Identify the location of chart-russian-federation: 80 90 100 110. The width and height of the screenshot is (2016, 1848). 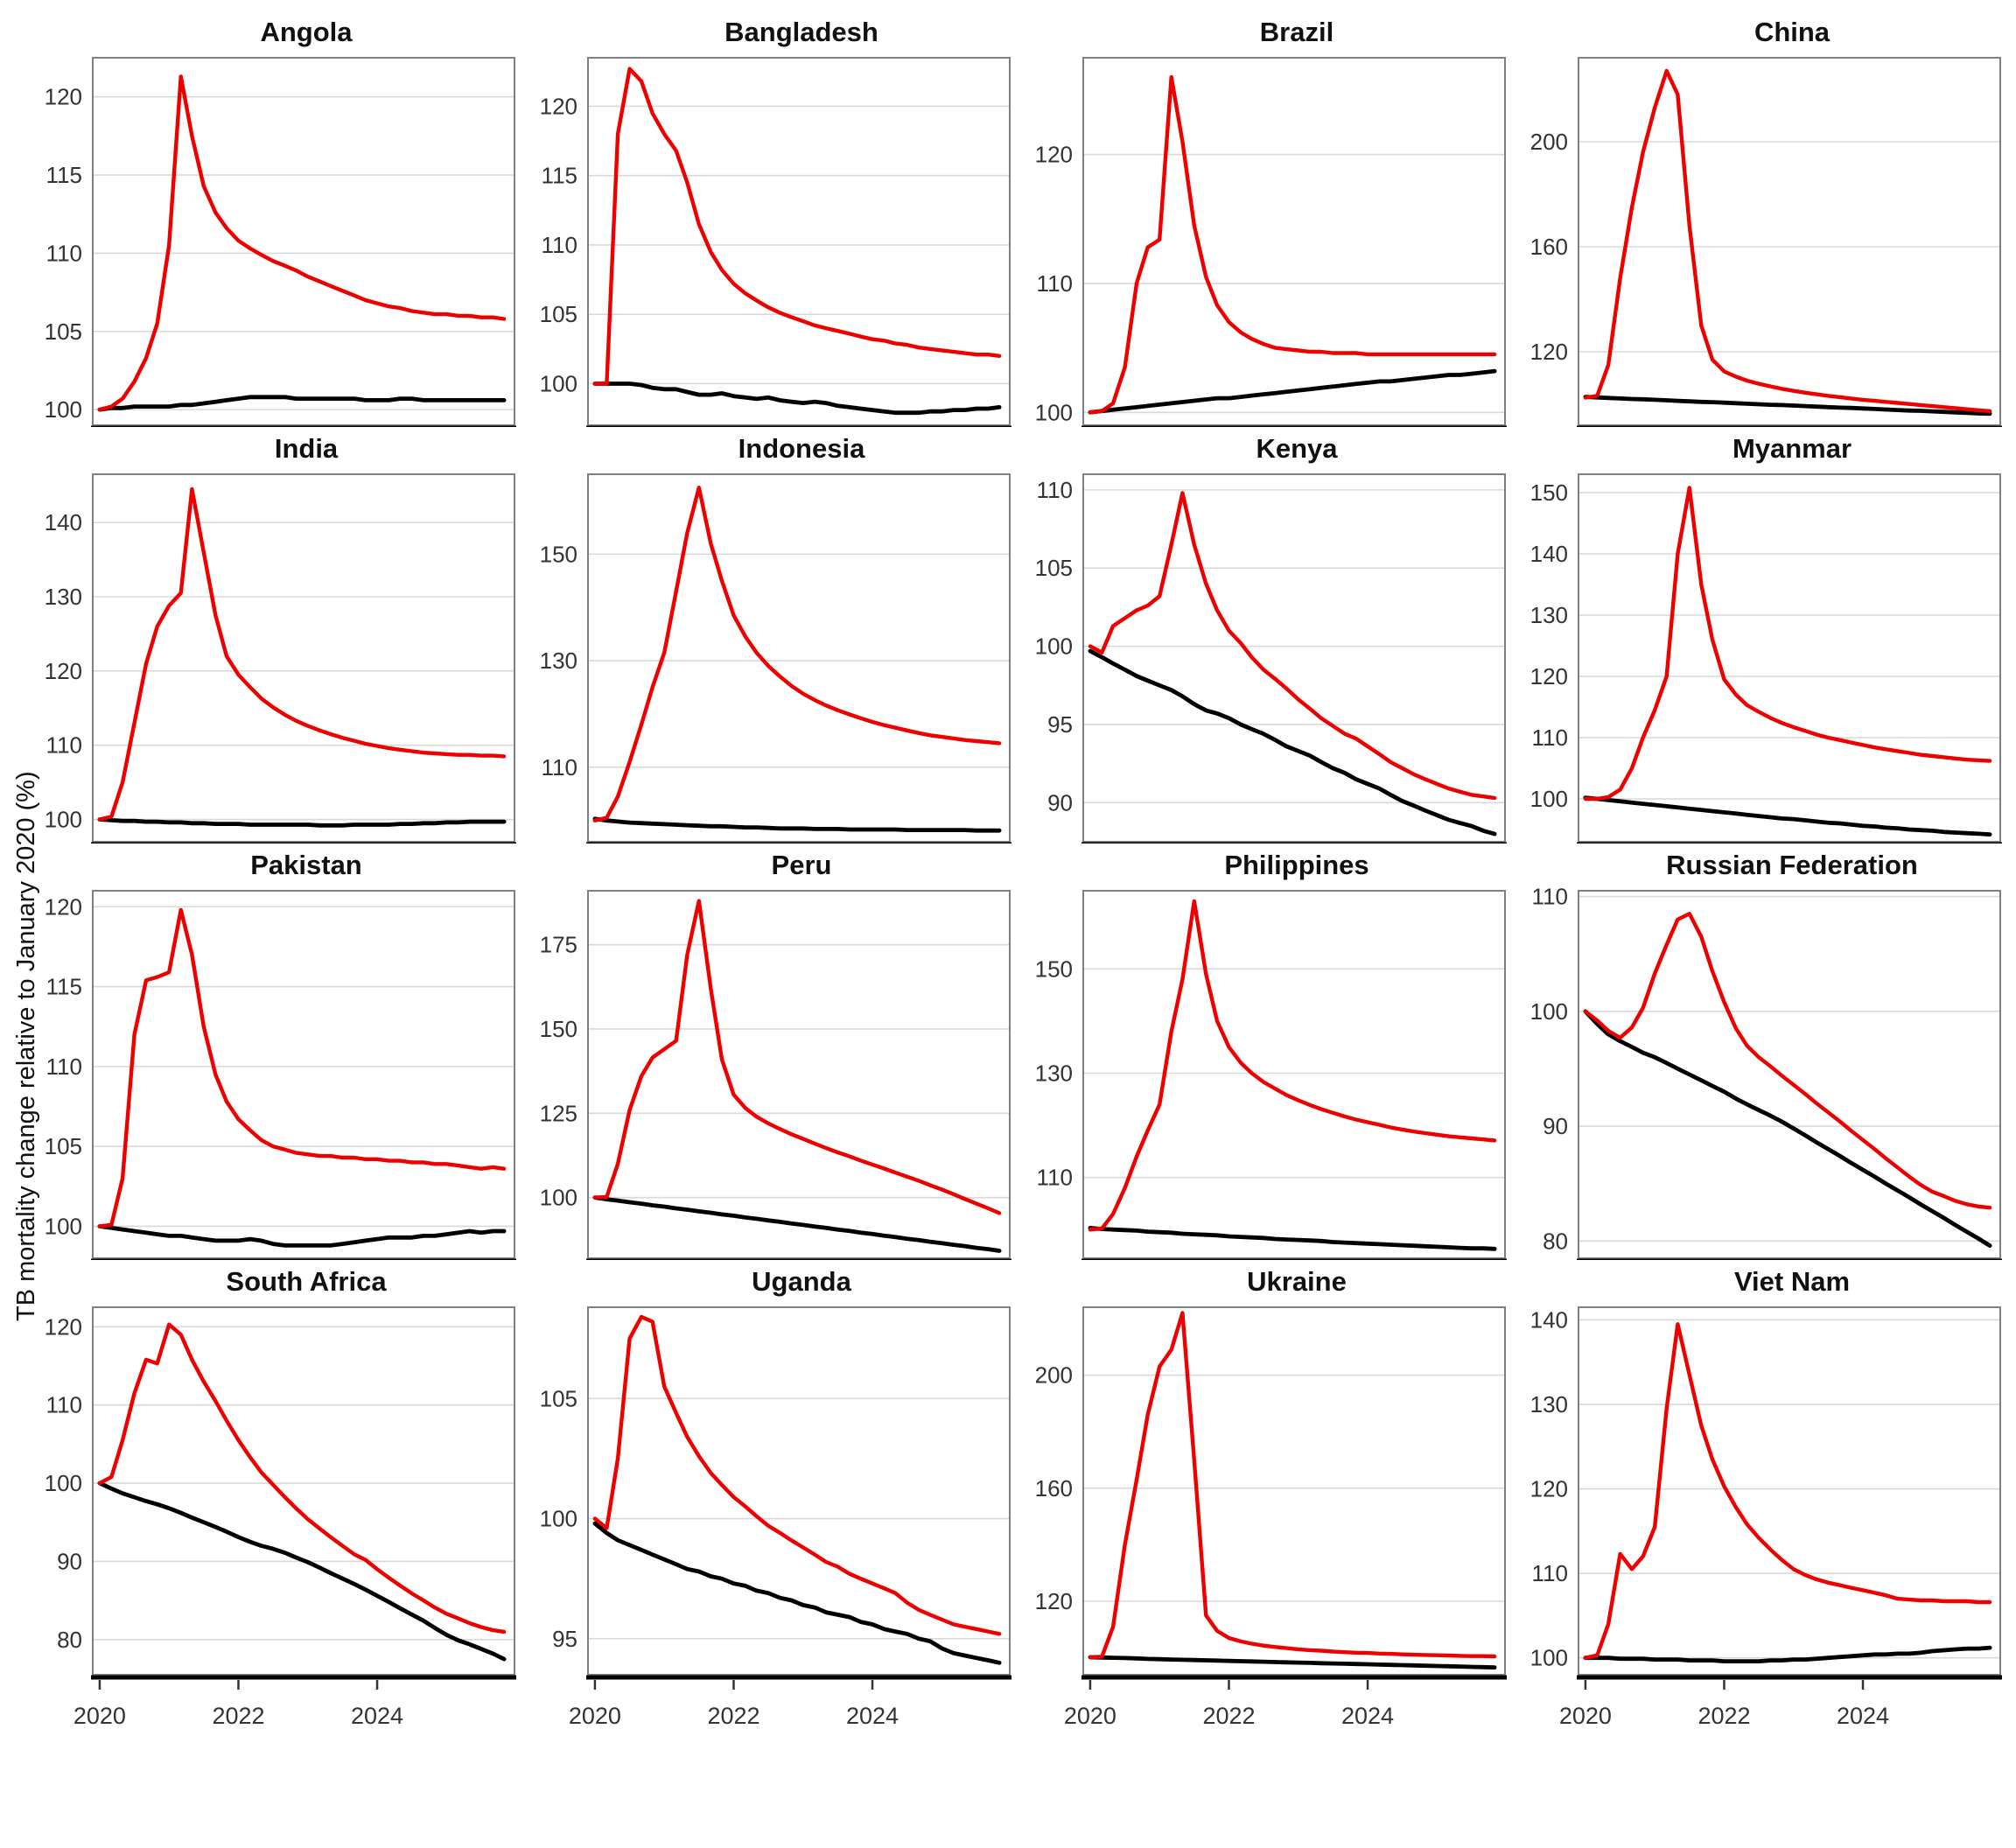
(1766, 1072).